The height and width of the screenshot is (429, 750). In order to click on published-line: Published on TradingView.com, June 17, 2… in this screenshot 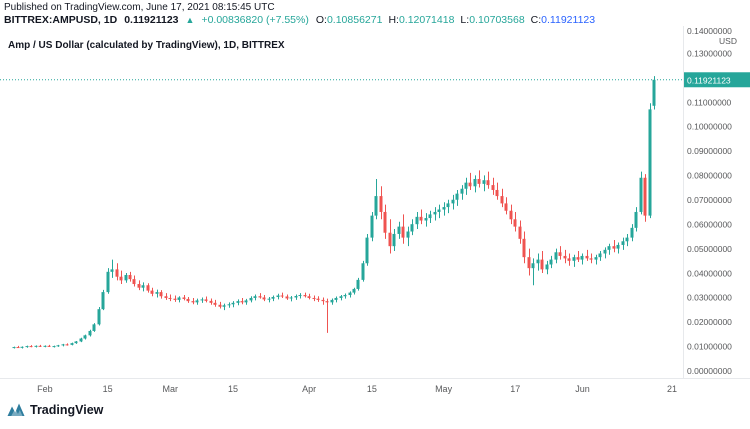, I will do `click(139, 7)`.